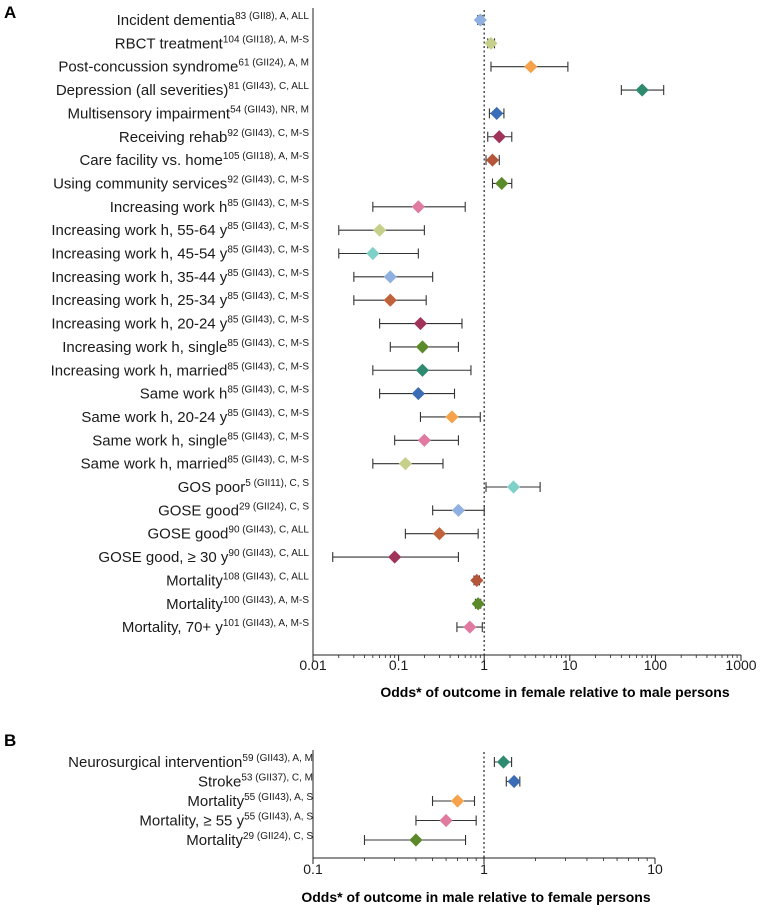 This screenshot has width=765, height=914. Describe the element at coordinates (278, 836) in the screenshot. I see `row-label-sup: 29 (GII24), C, S` at that location.